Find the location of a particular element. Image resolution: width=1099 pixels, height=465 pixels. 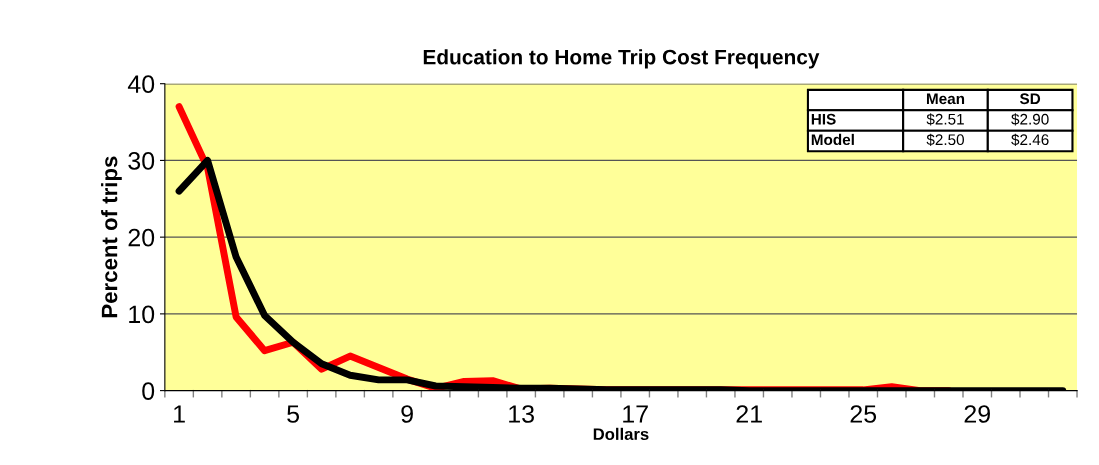

y-tick-label: 20 is located at coordinates (141, 237).